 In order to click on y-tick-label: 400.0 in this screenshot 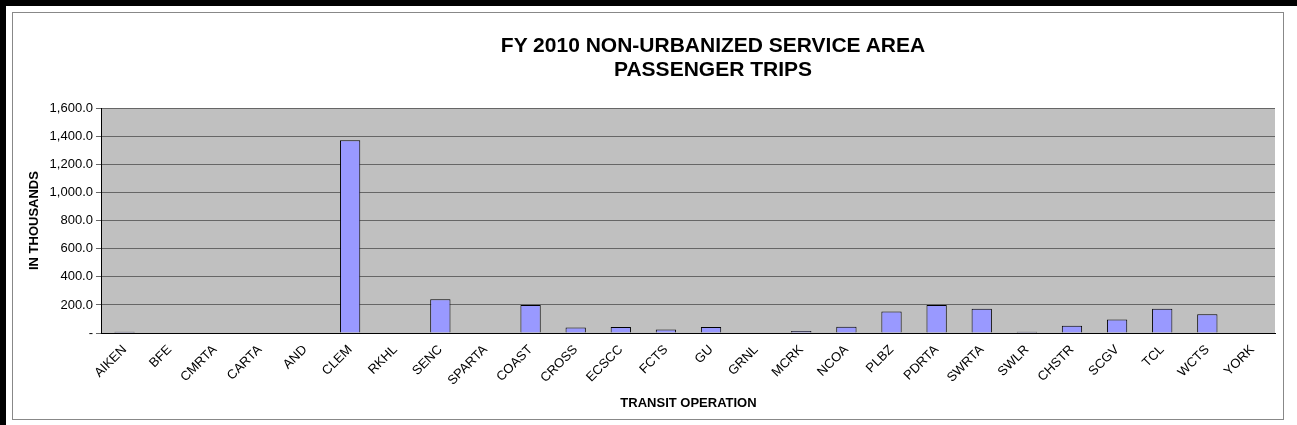, I will do `click(76, 276)`.